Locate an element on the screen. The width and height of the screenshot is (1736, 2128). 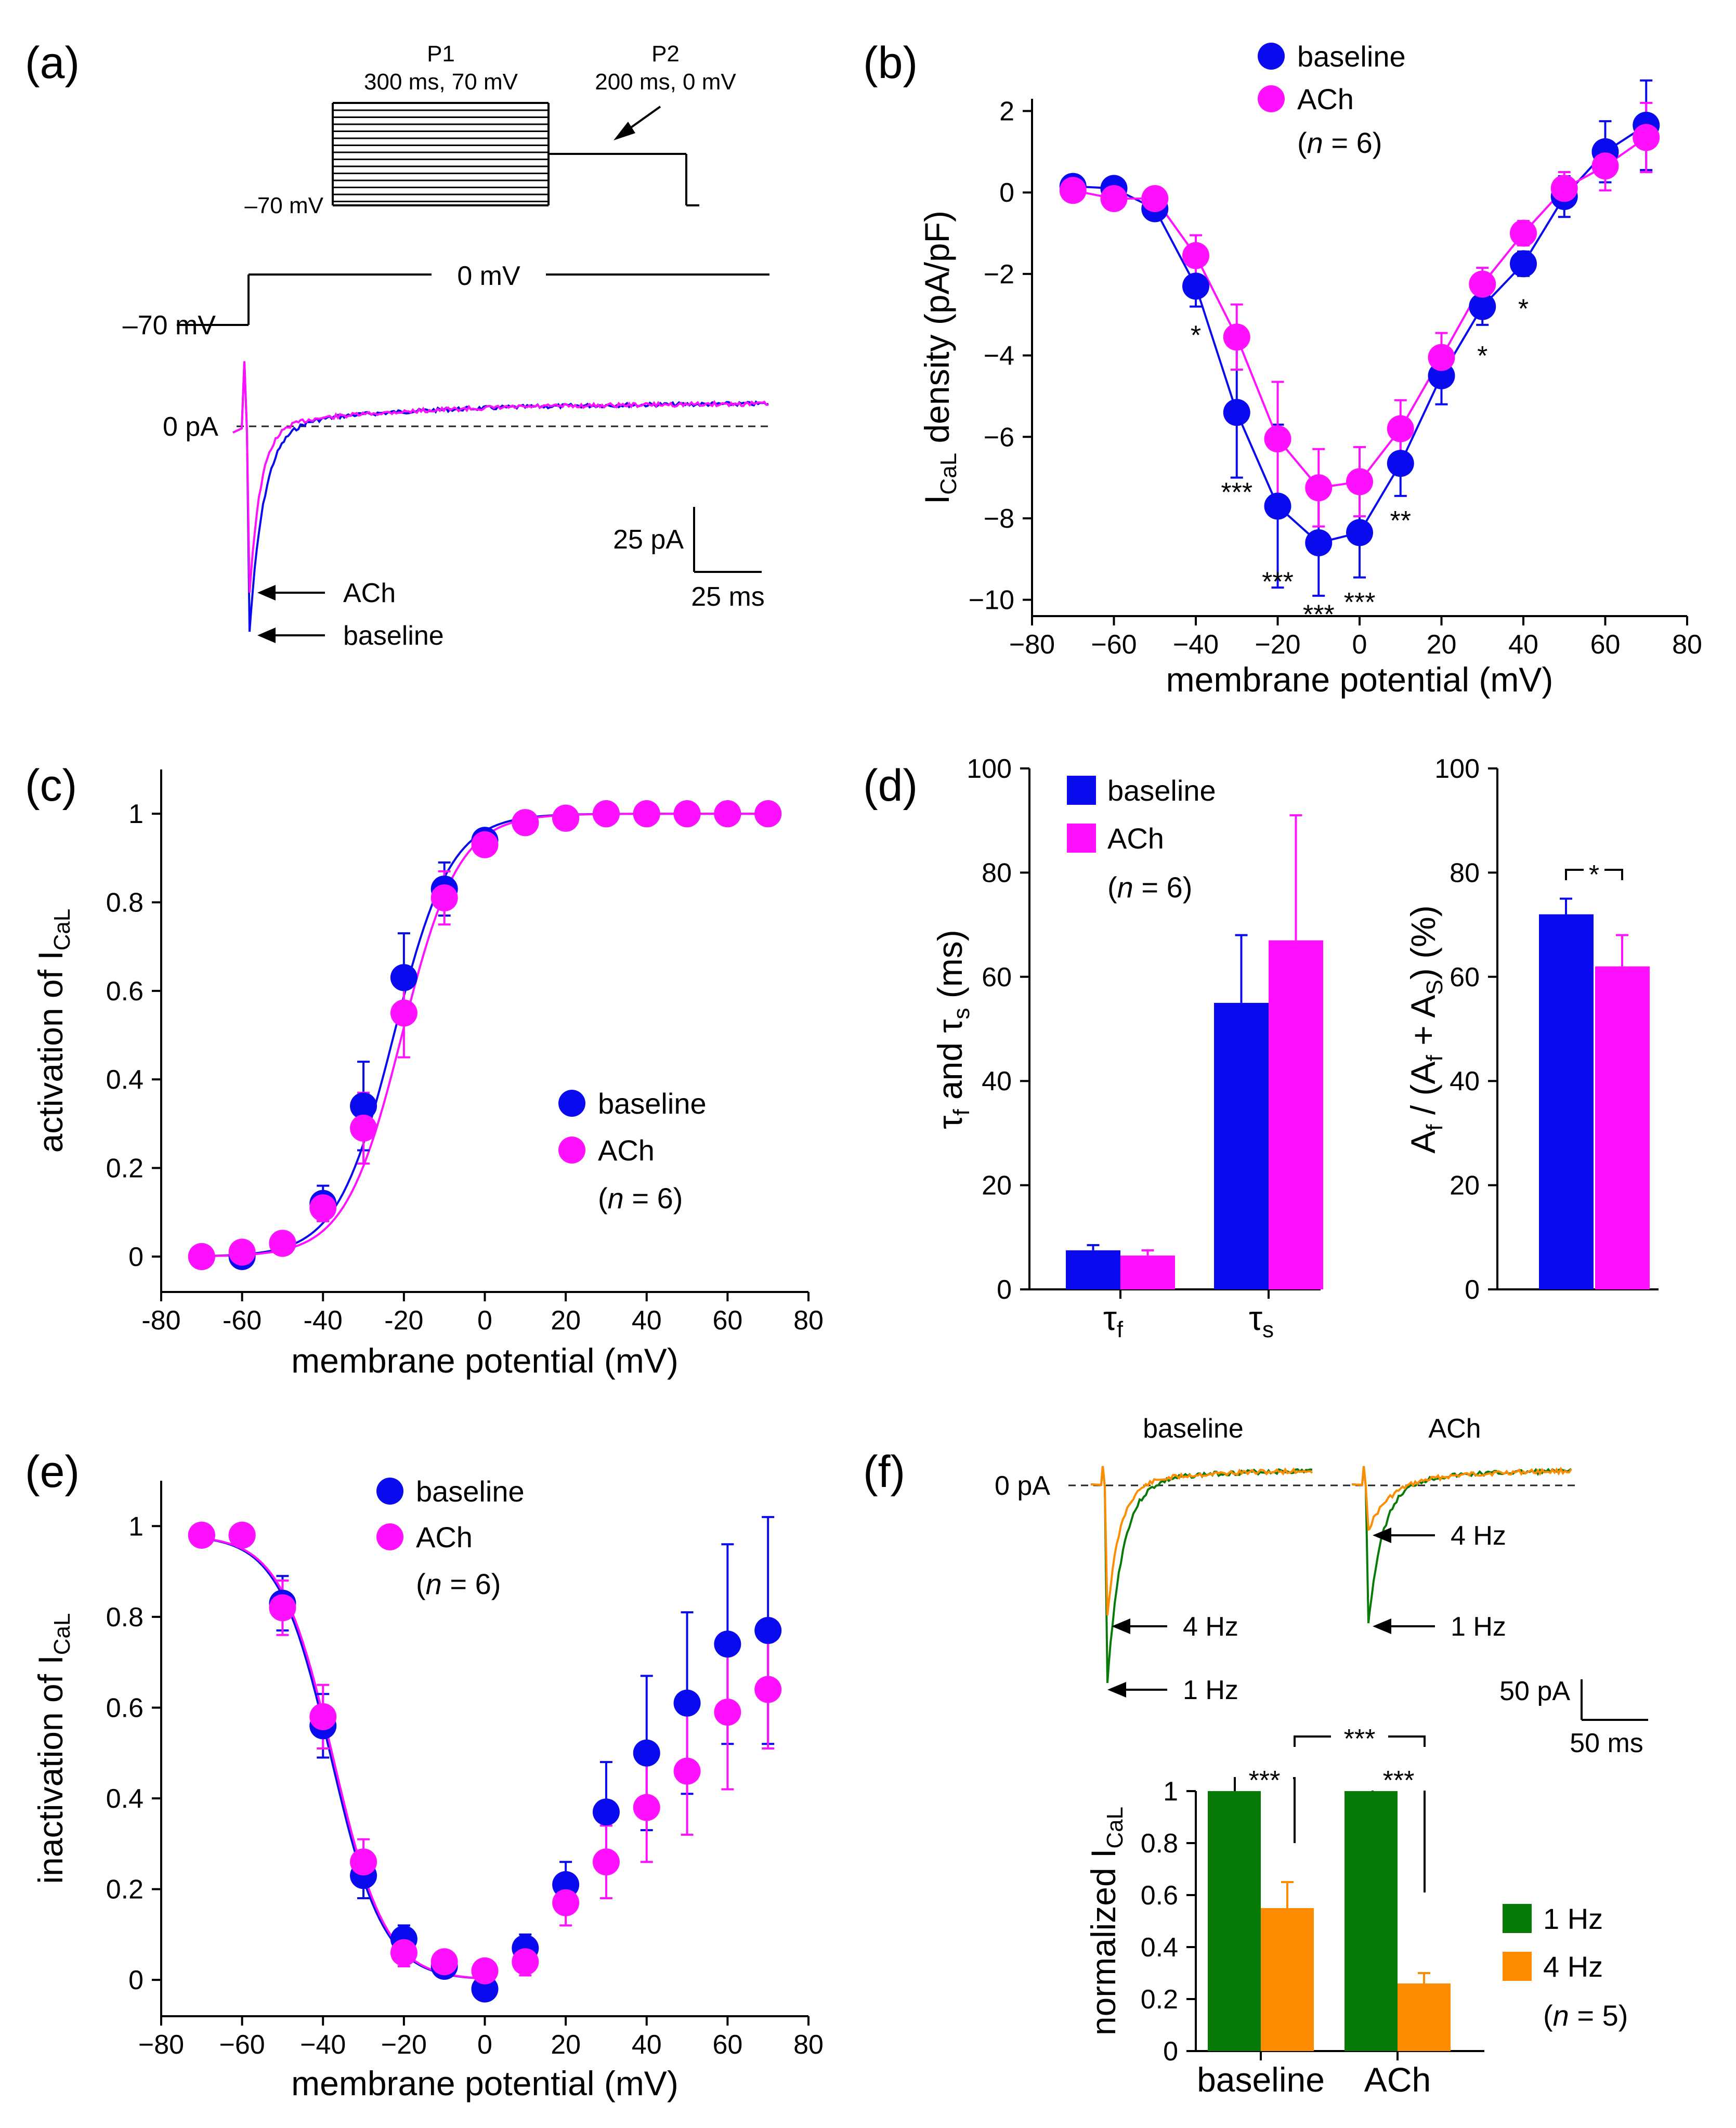
step-label-bg is located at coordinates (489, 276).